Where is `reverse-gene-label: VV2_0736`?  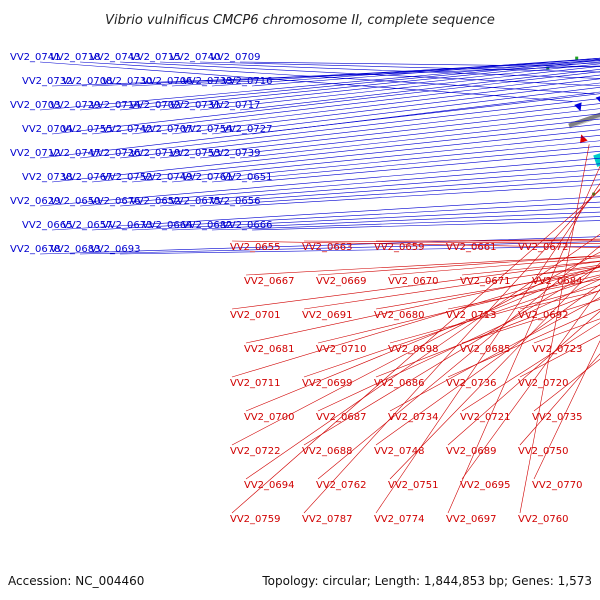 reverse-gene-label: VV2_0736 is located at coordinates (471, 383).